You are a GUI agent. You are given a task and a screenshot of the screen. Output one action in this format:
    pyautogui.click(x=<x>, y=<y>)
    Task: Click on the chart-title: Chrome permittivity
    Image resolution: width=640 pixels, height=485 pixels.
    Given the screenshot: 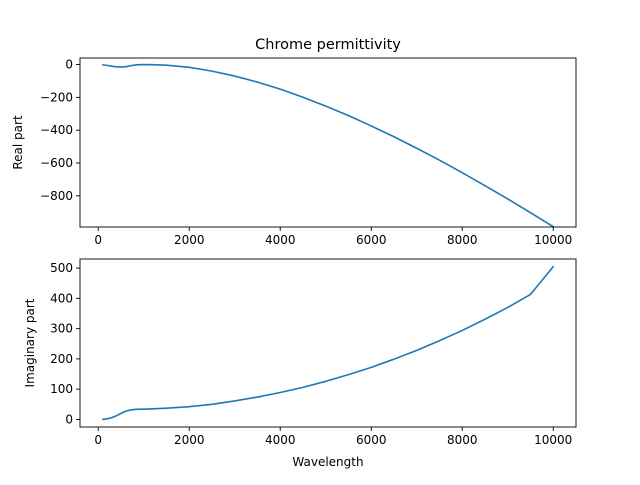 What is the action you would take?
    pyautogui.click(x=328, y=45)
    